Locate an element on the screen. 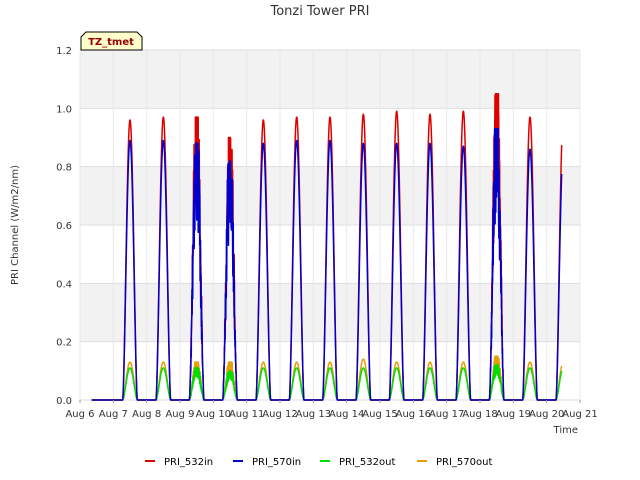 This screenshot has width=640, height=480. legend-item-pri_570in: PRI_570in is located at coordinates (267, 462).